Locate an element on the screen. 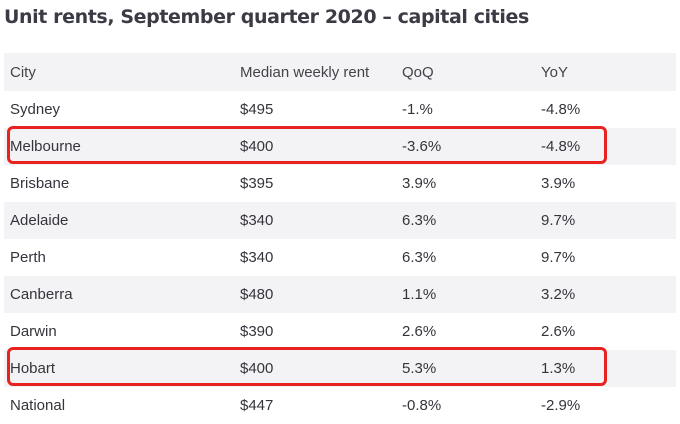 This screenshot has width=680, height=424. table-header-row: City Median weekly rent QoQ YoY is located at coordinates (340, 72).